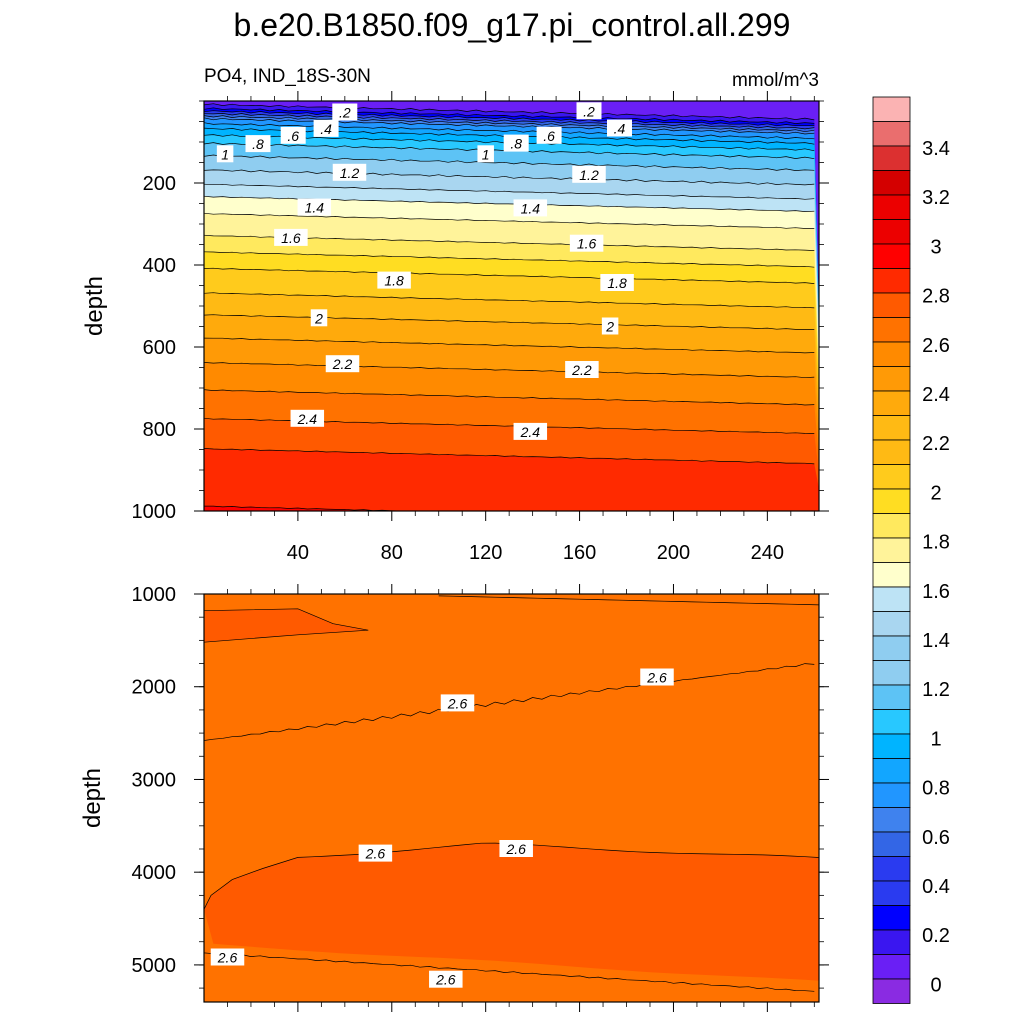 The image size is (1024, 1024). What do you see at coordinates (154, 595) in the screenshot?
I see `y-tick-label: 1000` at bounding box center [154, 595].